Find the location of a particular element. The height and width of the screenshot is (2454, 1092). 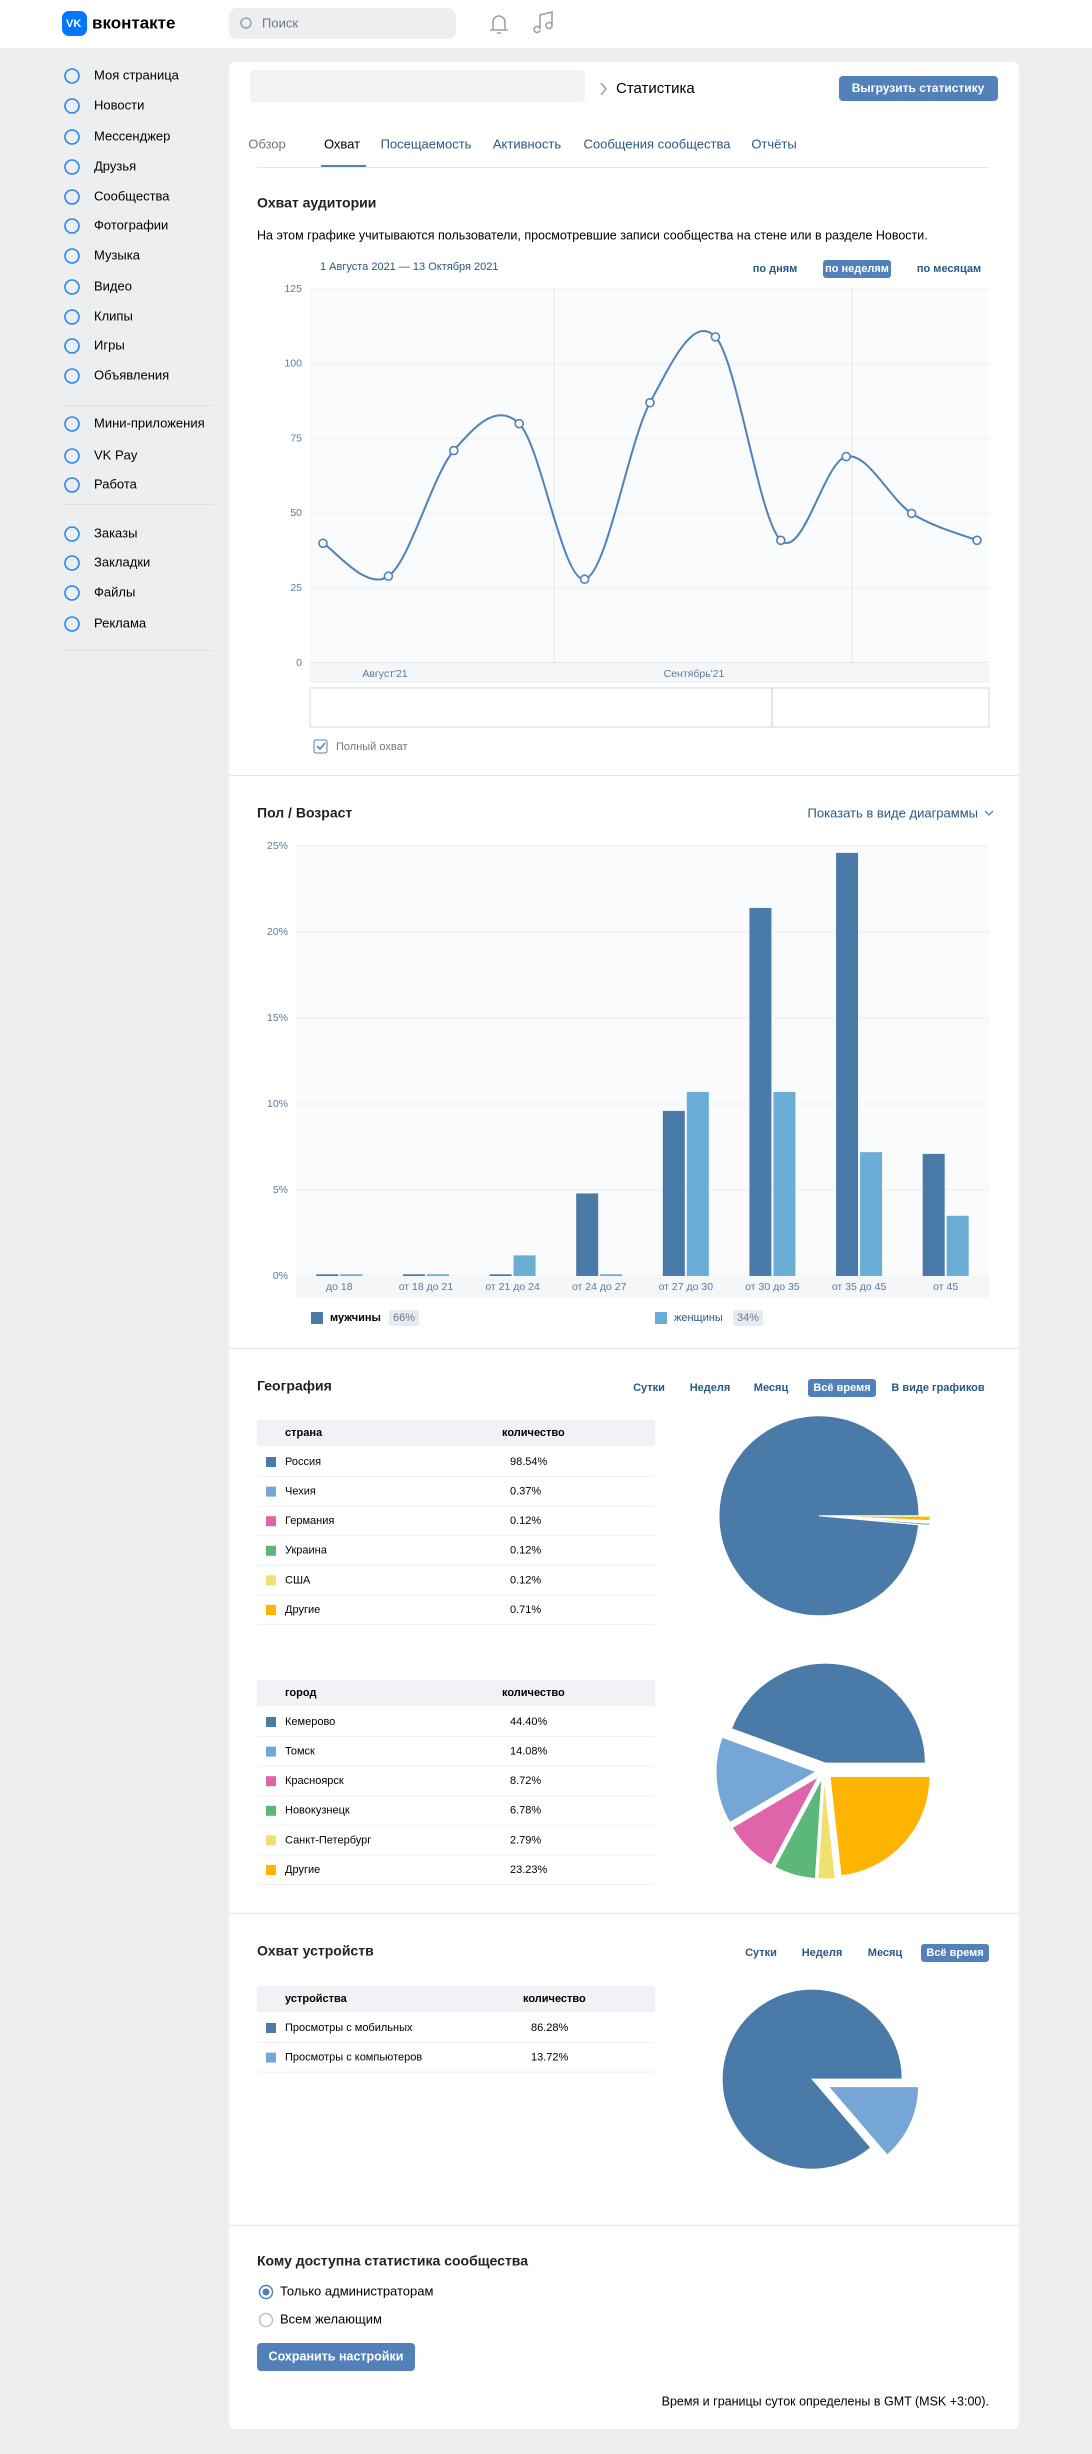

tab: Активность is located at coordinates (527, 143).